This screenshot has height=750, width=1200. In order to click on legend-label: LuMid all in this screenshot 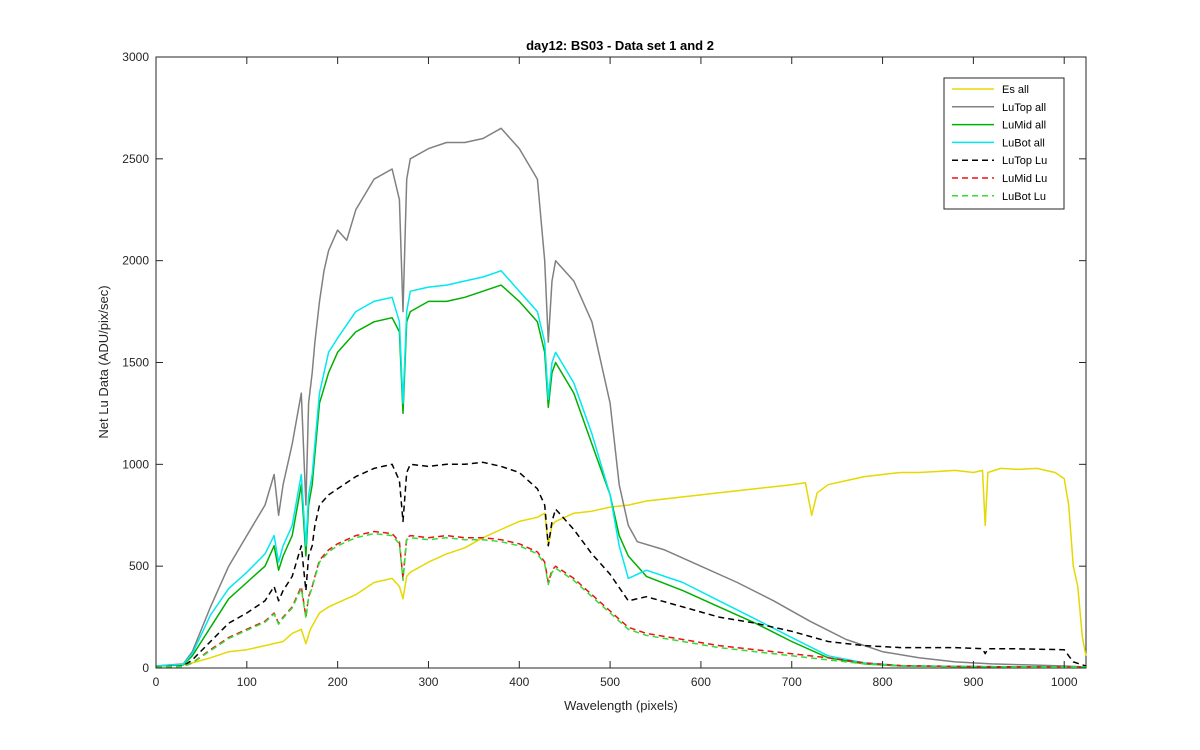, I will do `click(1024, 126)`.